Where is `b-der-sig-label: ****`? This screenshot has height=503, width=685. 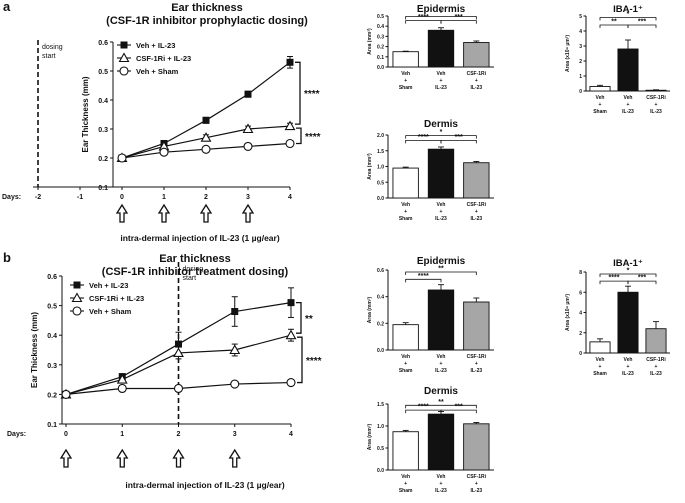
b-der-sig-label: **** is located at coordinates (423, 407).